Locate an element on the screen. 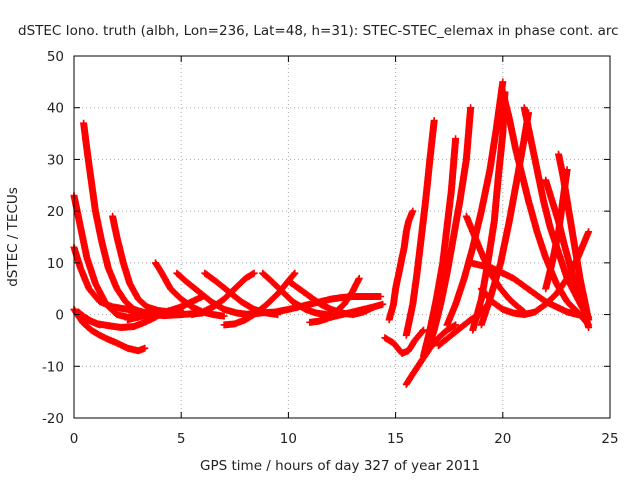 This screenshot has height=480, width=640. series-32-markers is located at coordinates (530, 290).